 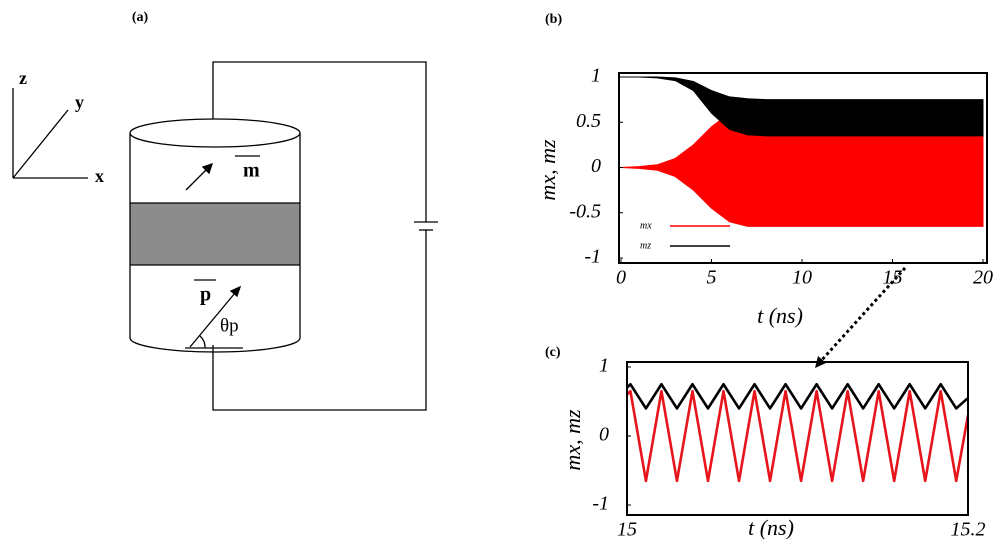 I want to click on axis-name: y, so click(x=79, y=102).